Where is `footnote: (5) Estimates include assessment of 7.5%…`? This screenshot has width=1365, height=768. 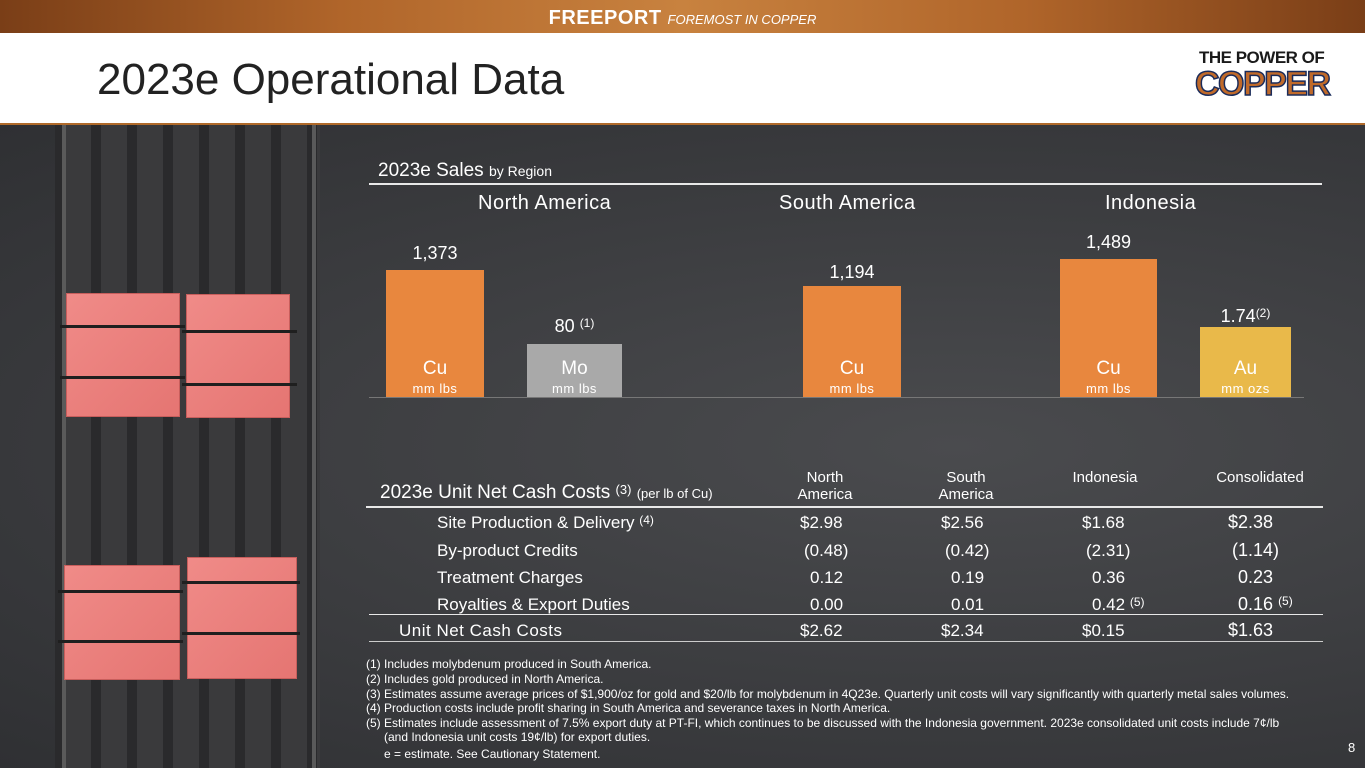 footnote: (5) Estimates include assessment of 7.5%… is located at coordinates (823, 723).